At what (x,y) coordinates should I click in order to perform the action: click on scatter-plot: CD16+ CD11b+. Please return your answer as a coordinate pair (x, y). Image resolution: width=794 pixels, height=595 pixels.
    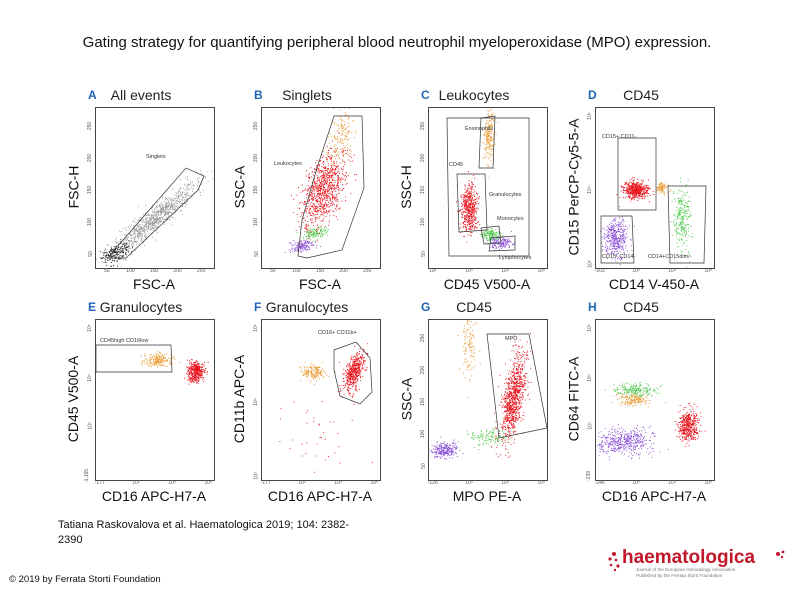
    Looking at the image, I should click on (321, 400).